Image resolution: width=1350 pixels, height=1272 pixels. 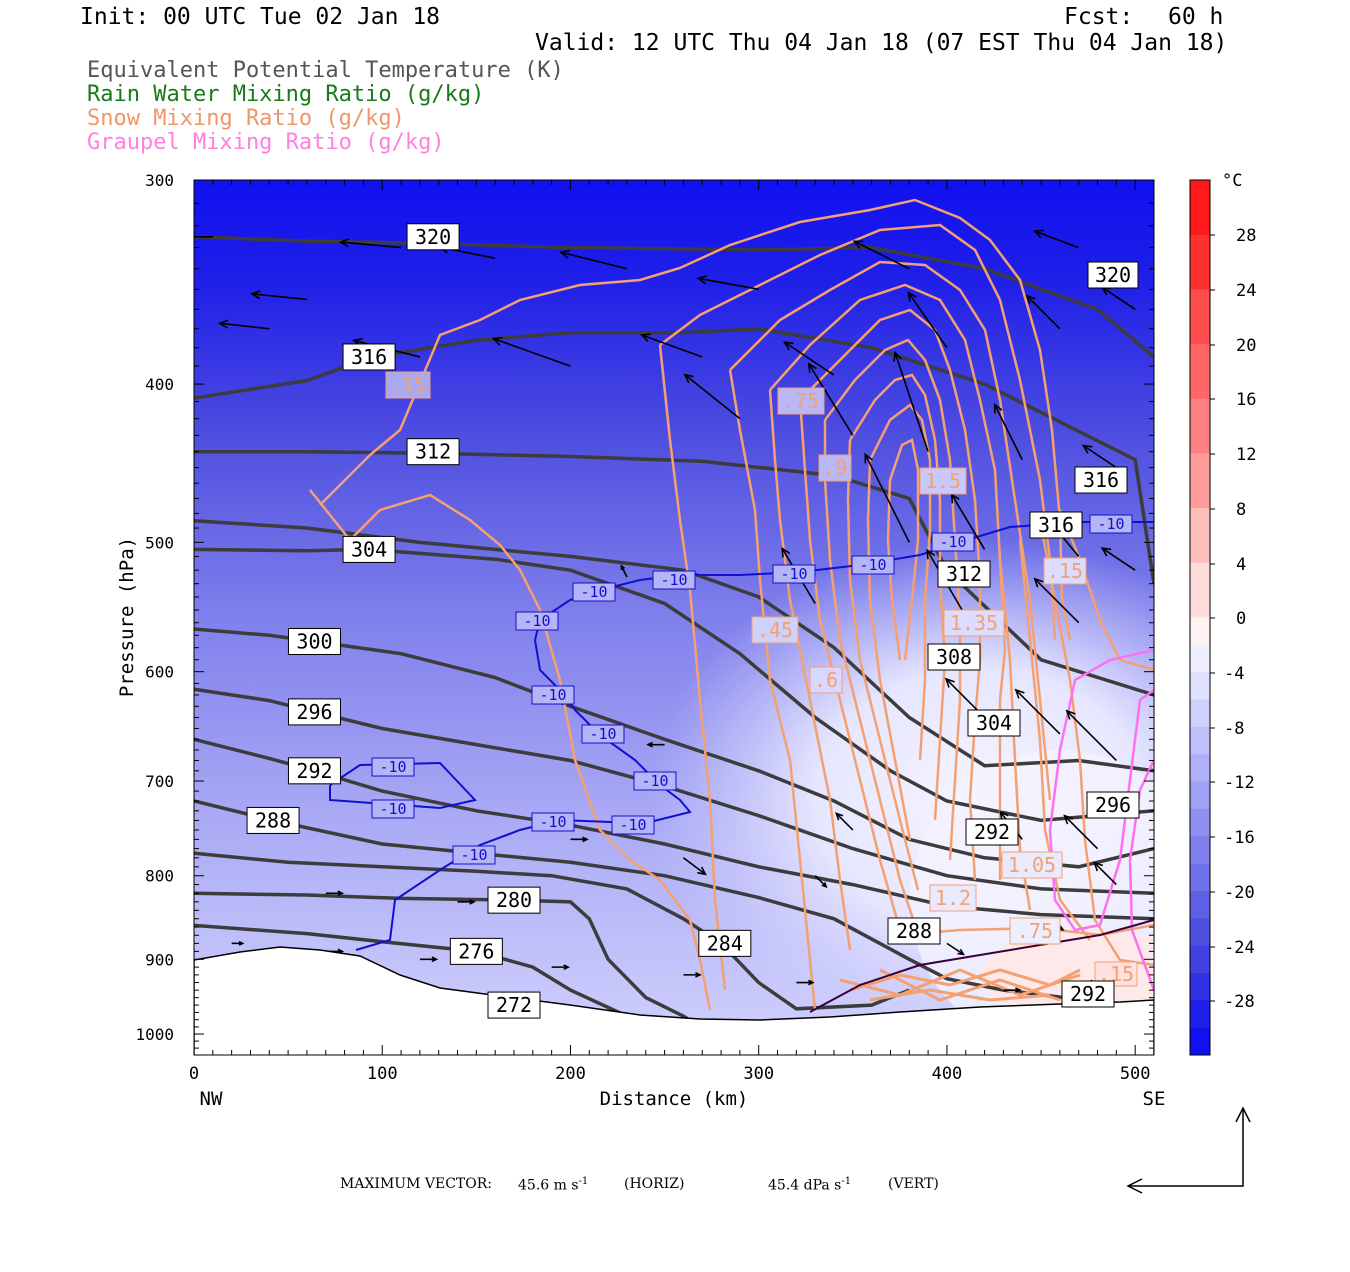 What do you see at coordinates (159, 542) in the screenshot?
I see `y-tick-label: 500` at bounding box center [159, 542].